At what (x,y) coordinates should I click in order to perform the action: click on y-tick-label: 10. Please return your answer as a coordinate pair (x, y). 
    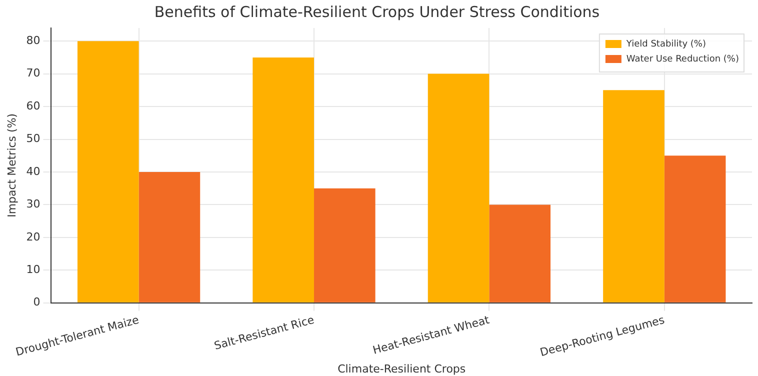
    Looking at the image, I should click on (33, 269).